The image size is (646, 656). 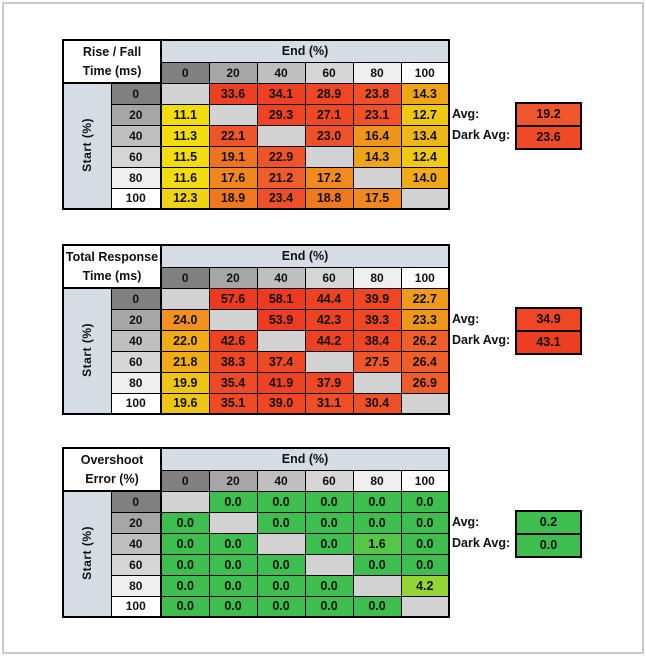 What do you see at coordinates (185, 340) in the screenshot?
I see `value-cell: 22.0` at bounding box center [185, 340].